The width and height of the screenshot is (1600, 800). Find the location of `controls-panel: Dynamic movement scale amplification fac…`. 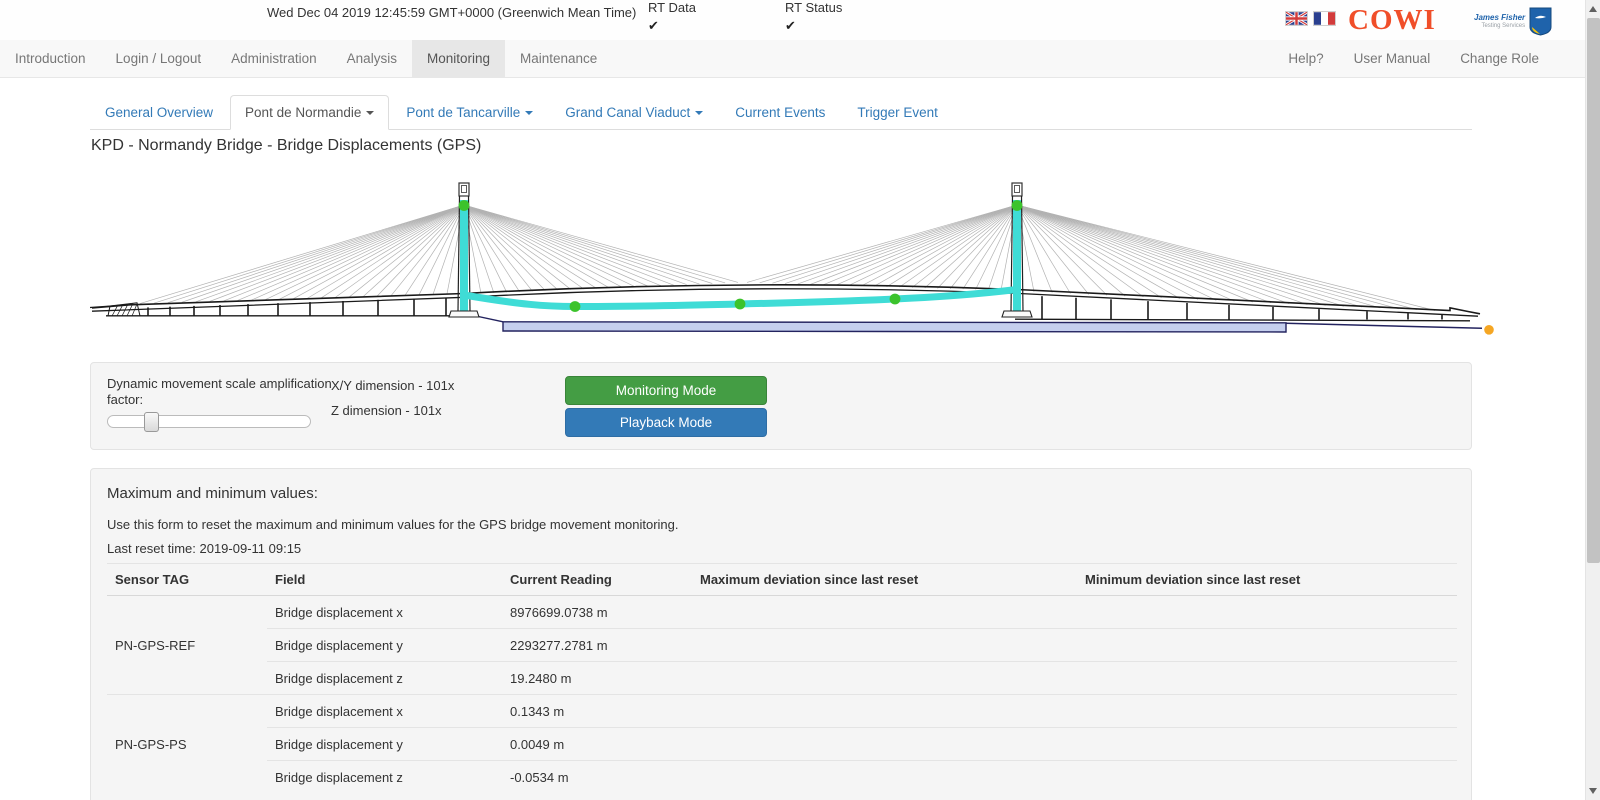

controls-panel: Dynamic movement scale amplification fac… is located at coordinates (781, 406).